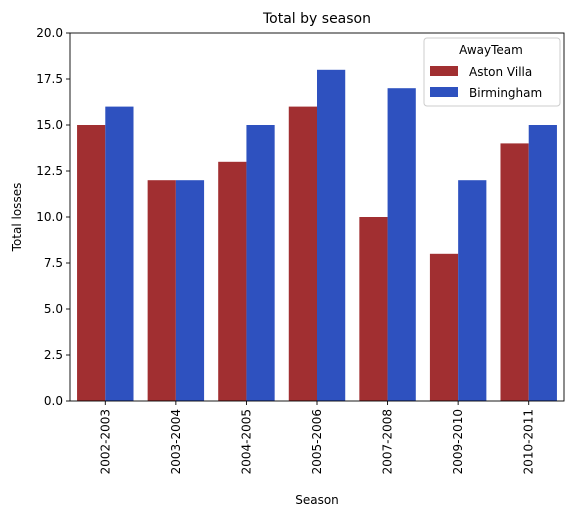  What do you see at coordinates (49, 125) in the screenshot?
I see `y-tick-label: 15.0` at bounding box center [49, 125].